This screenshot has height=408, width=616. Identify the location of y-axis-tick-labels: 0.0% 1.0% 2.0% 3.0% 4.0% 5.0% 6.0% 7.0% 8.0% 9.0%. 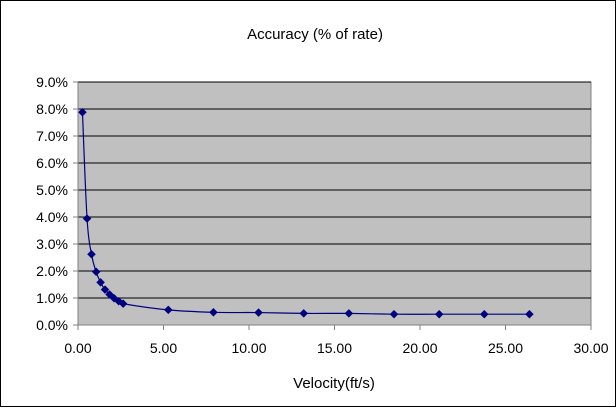
(57, 203).